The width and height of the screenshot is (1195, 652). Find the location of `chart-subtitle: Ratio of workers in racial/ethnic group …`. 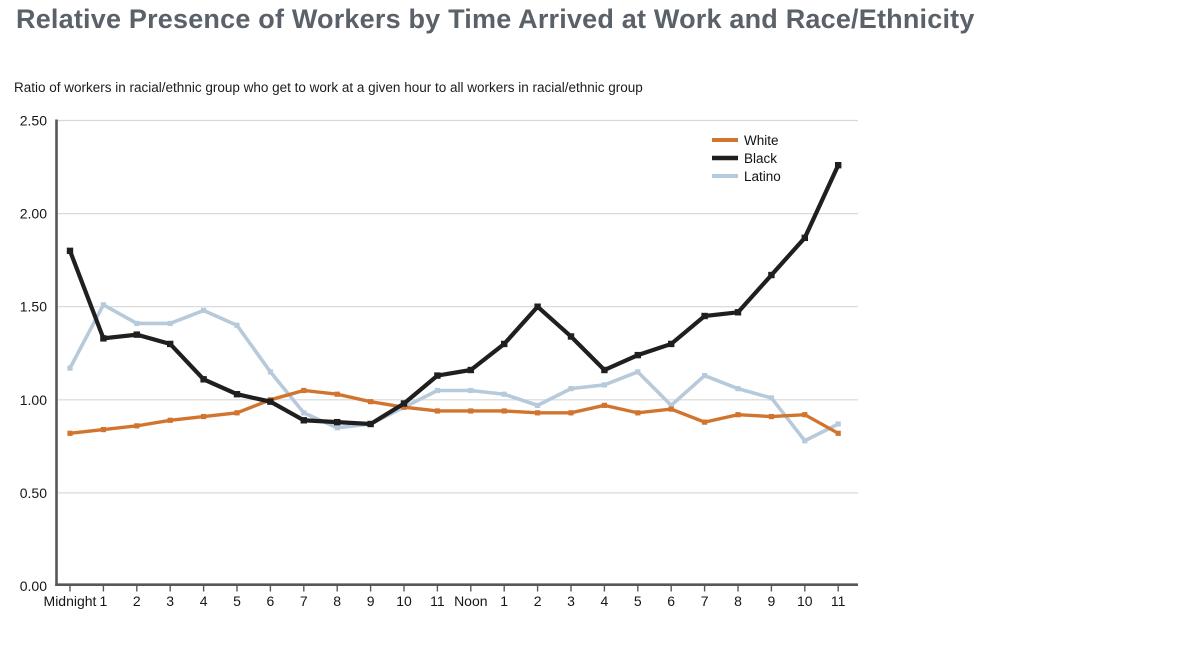

chart-subtitle: Ratio of workers in racial/ethnic group … is located at coordinates (328, 87).